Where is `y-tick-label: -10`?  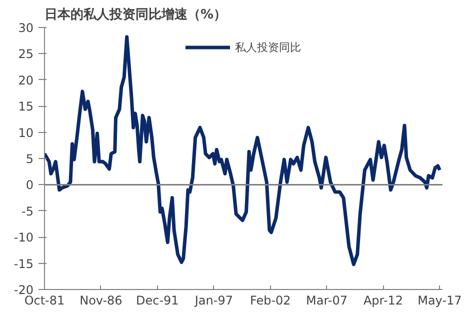 y-tick-label: -10 is located at coordinates (24, 237).